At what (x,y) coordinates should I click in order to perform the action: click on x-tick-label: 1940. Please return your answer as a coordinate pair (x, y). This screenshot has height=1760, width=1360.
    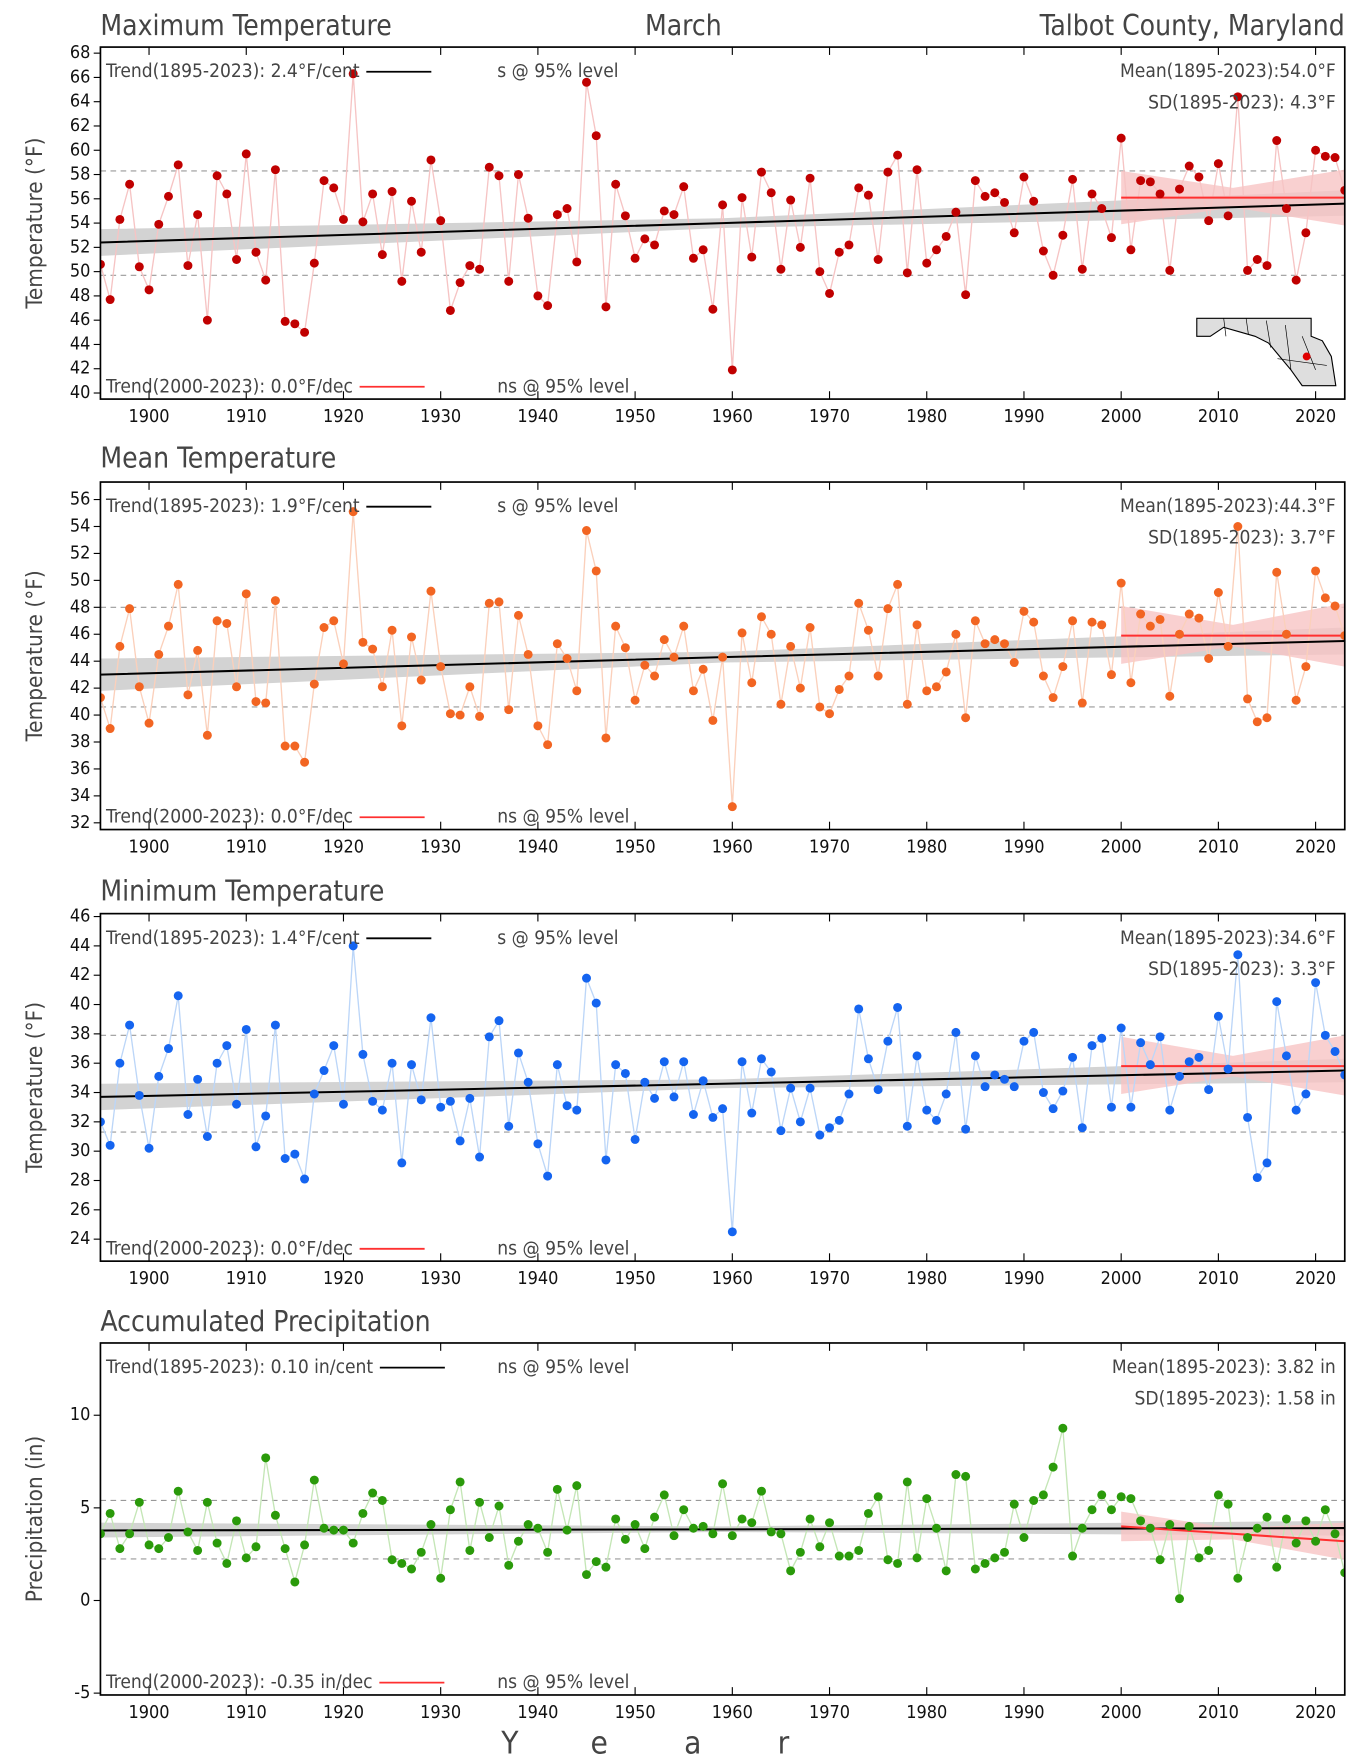
    Looking at the image, I should click on (537, 1278).